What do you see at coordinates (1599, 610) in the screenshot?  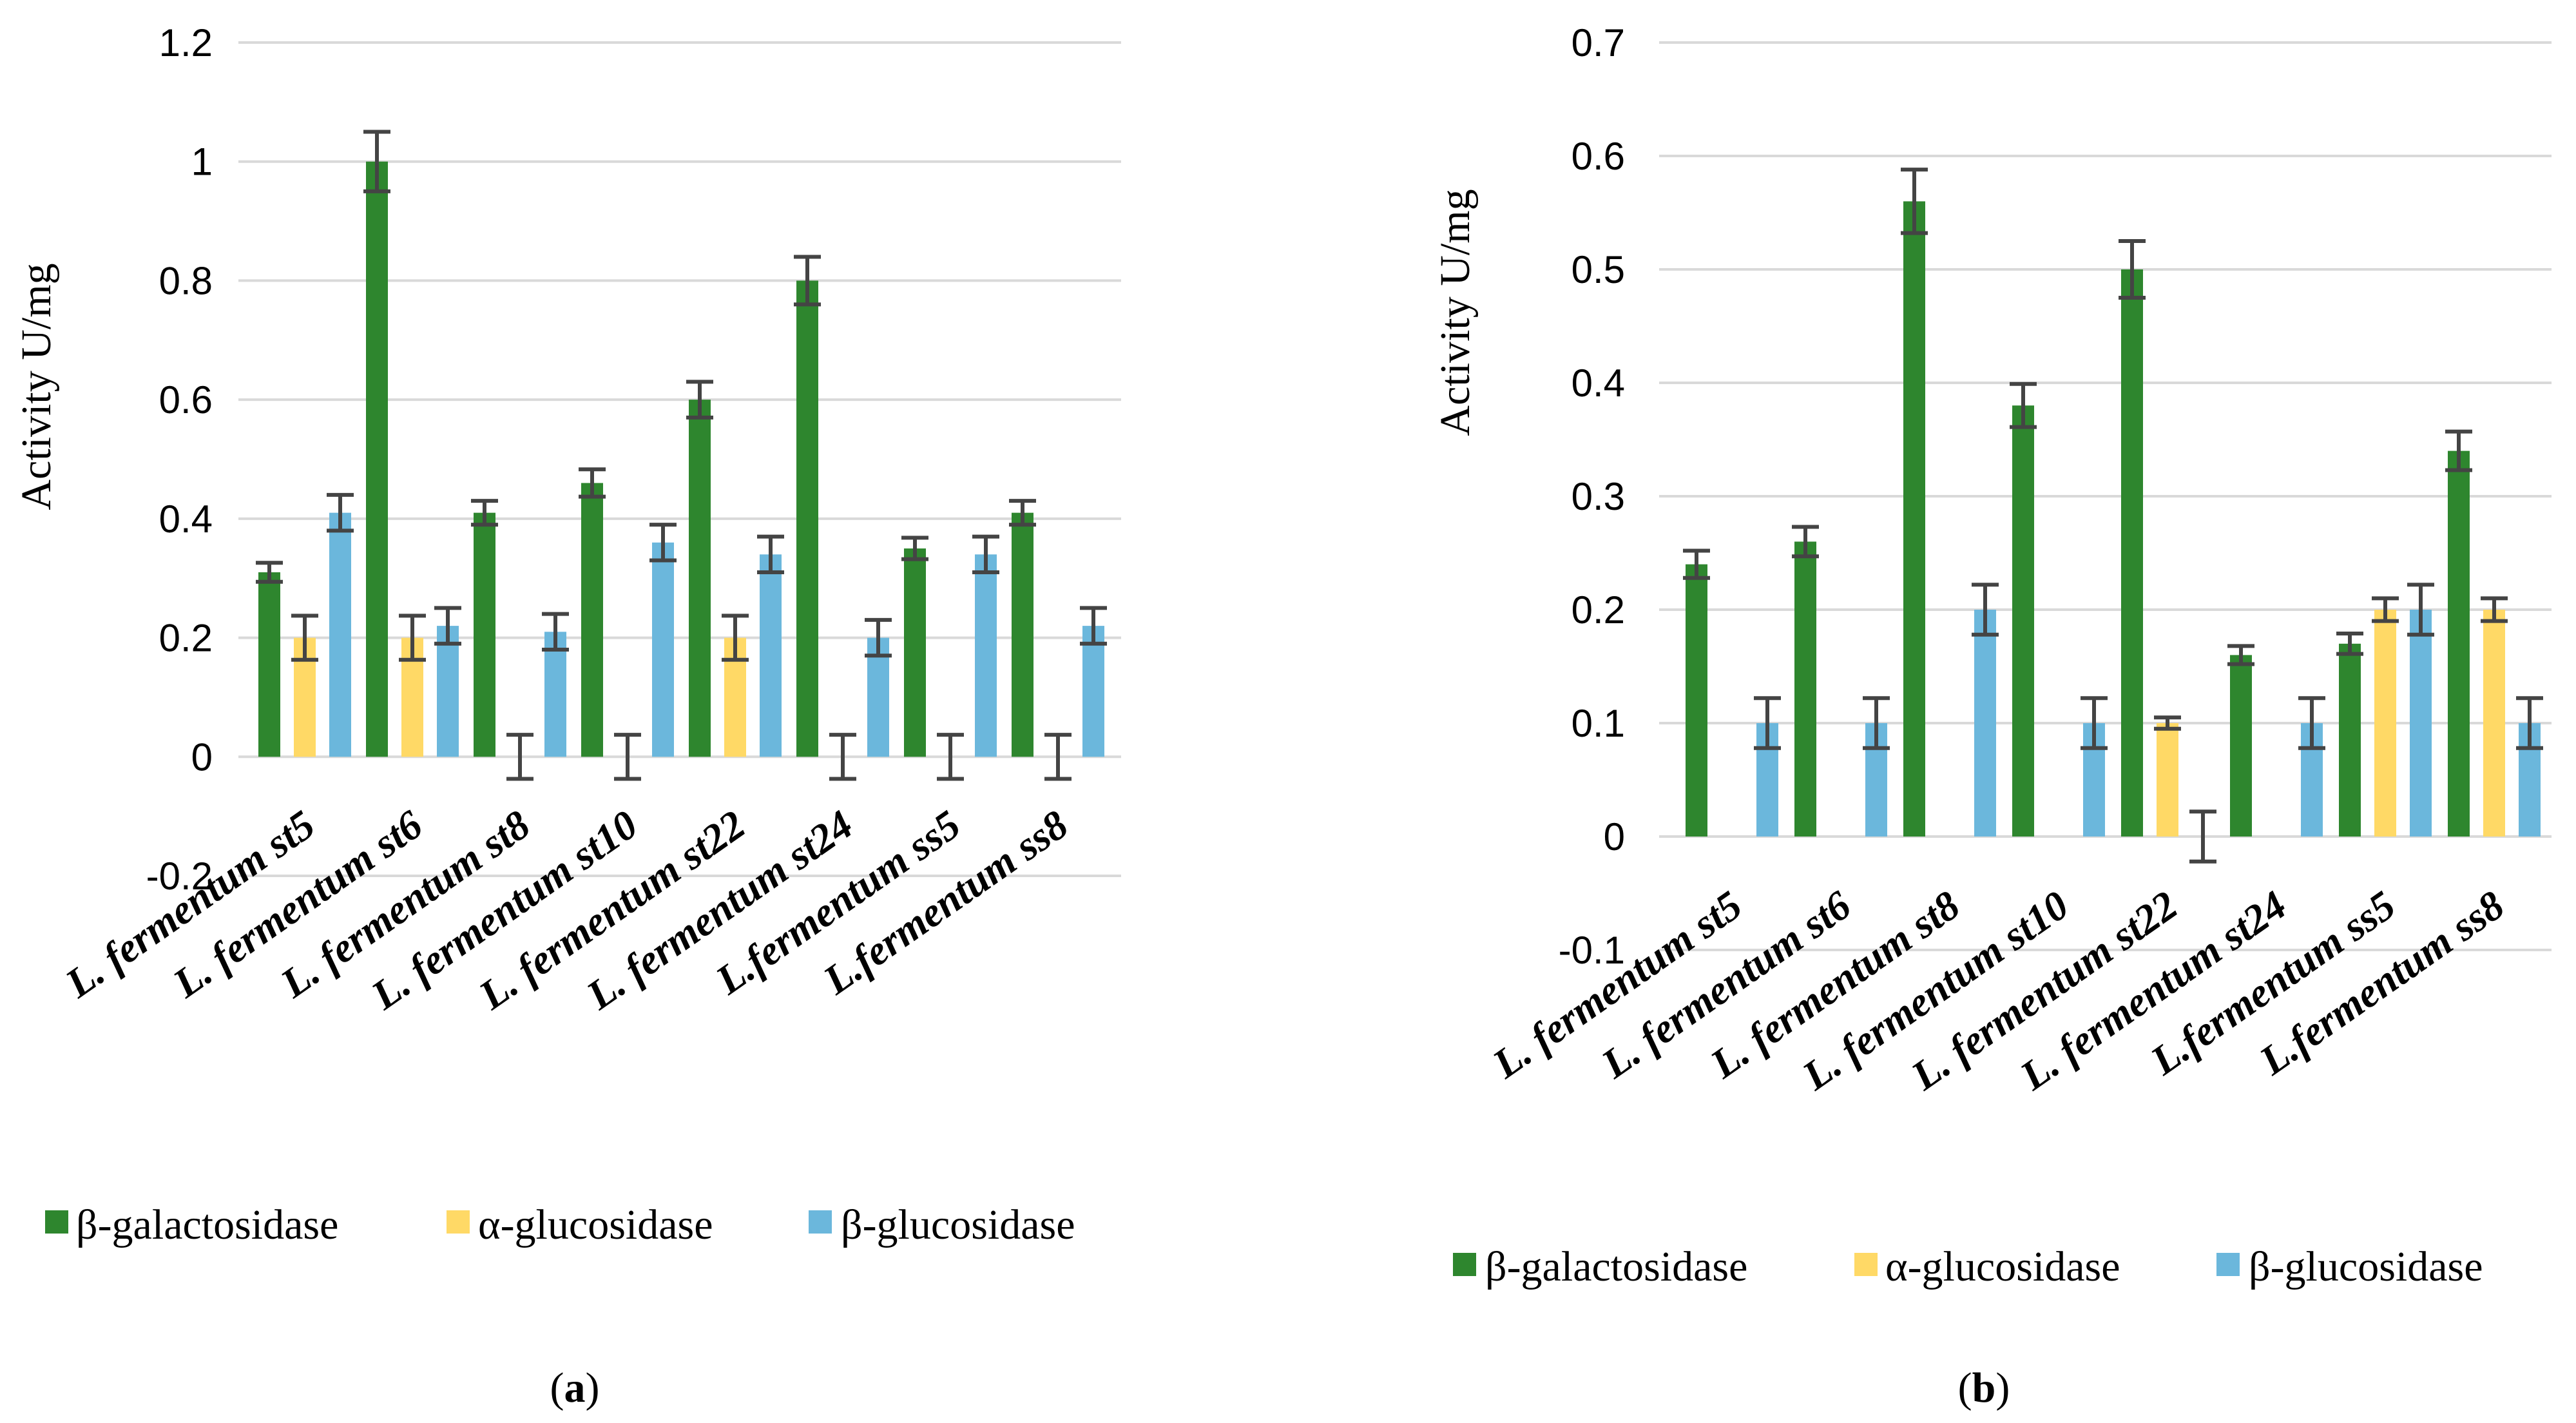 I see `panel-b-y-tick-label: 0.2` at bounding box center [1599, 610].